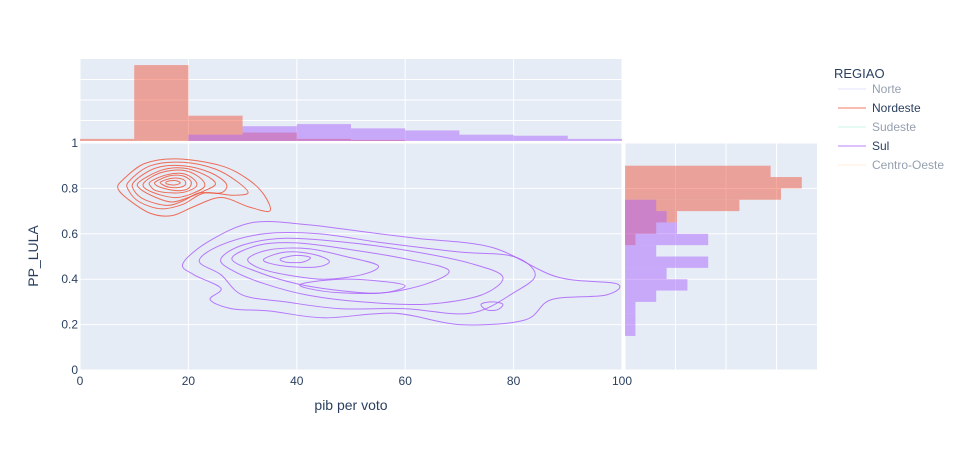 Image resolution: width=962 pixels, height=450 pixels. Describe the element at coordinates (69, 279) in the screenshot. I see `y-tick-label: 0.4` at that location.